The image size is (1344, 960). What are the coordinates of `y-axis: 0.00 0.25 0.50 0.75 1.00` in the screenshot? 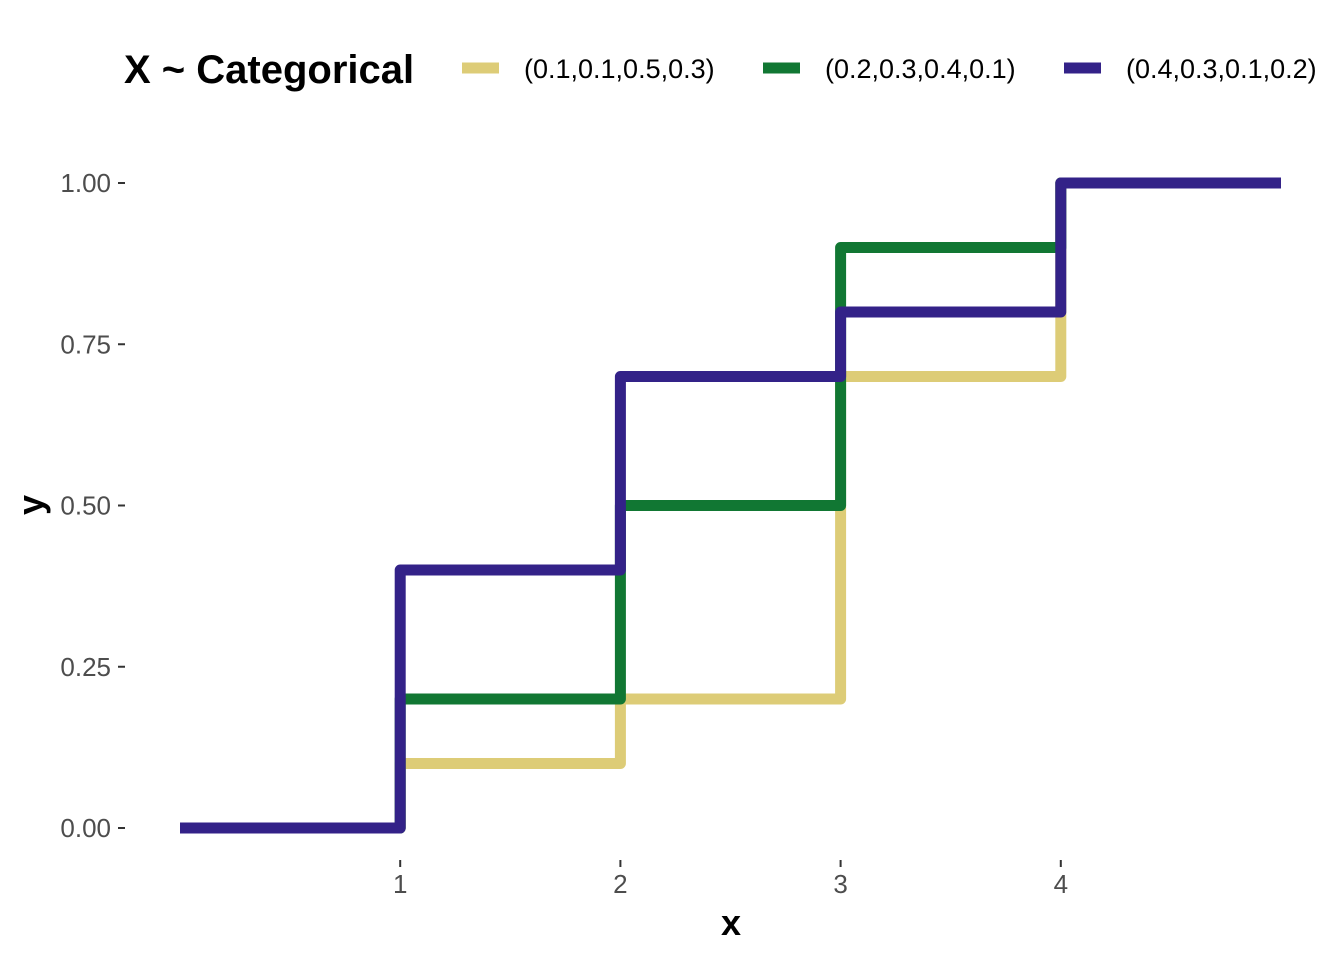 It's located at (92, 505).